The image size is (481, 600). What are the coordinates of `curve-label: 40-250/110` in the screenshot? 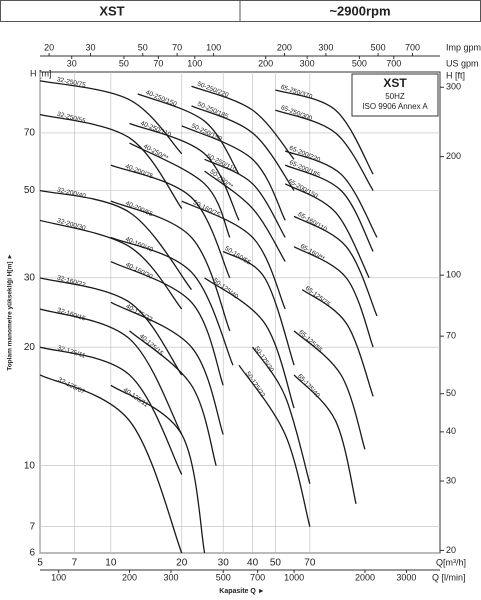 It's located at (155, 129).